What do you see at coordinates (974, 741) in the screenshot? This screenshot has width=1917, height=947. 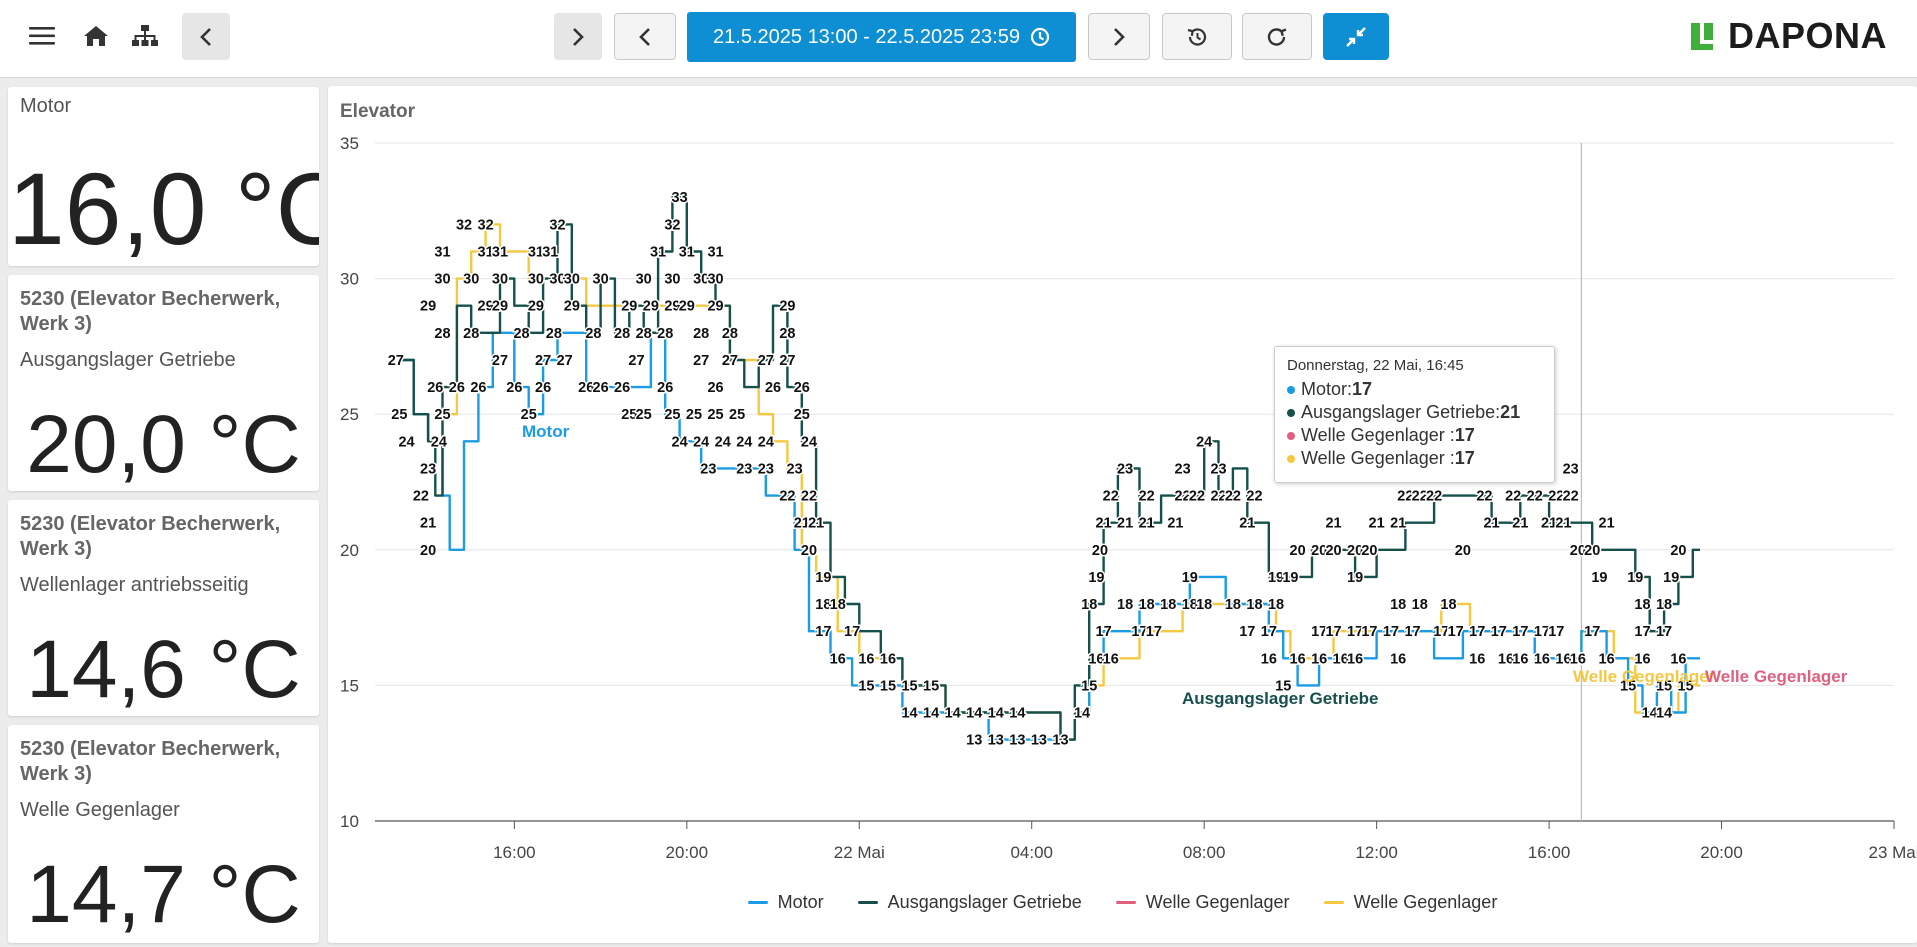 I see `data-label: 13` at bounding box center [974, 741].